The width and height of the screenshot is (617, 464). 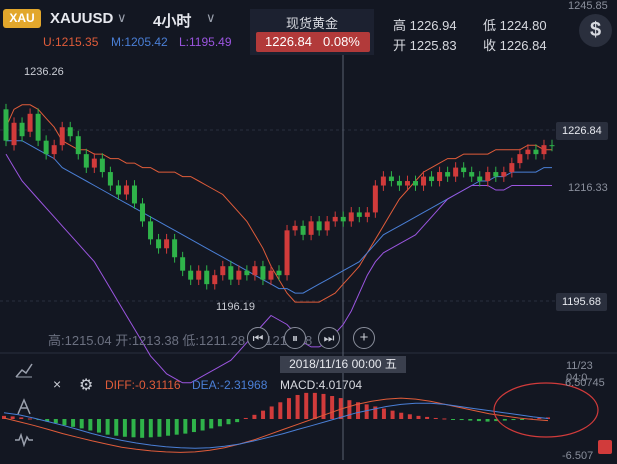 I want to click on trend-line-icon, so click(x=24, y=372).